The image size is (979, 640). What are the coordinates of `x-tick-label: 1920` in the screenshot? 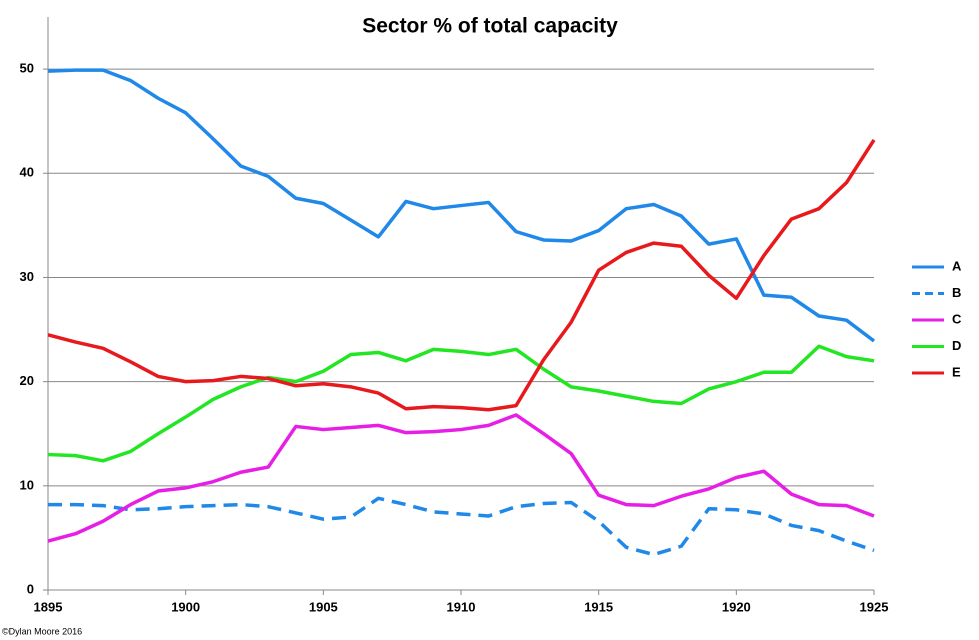 It's located at (736, 606).